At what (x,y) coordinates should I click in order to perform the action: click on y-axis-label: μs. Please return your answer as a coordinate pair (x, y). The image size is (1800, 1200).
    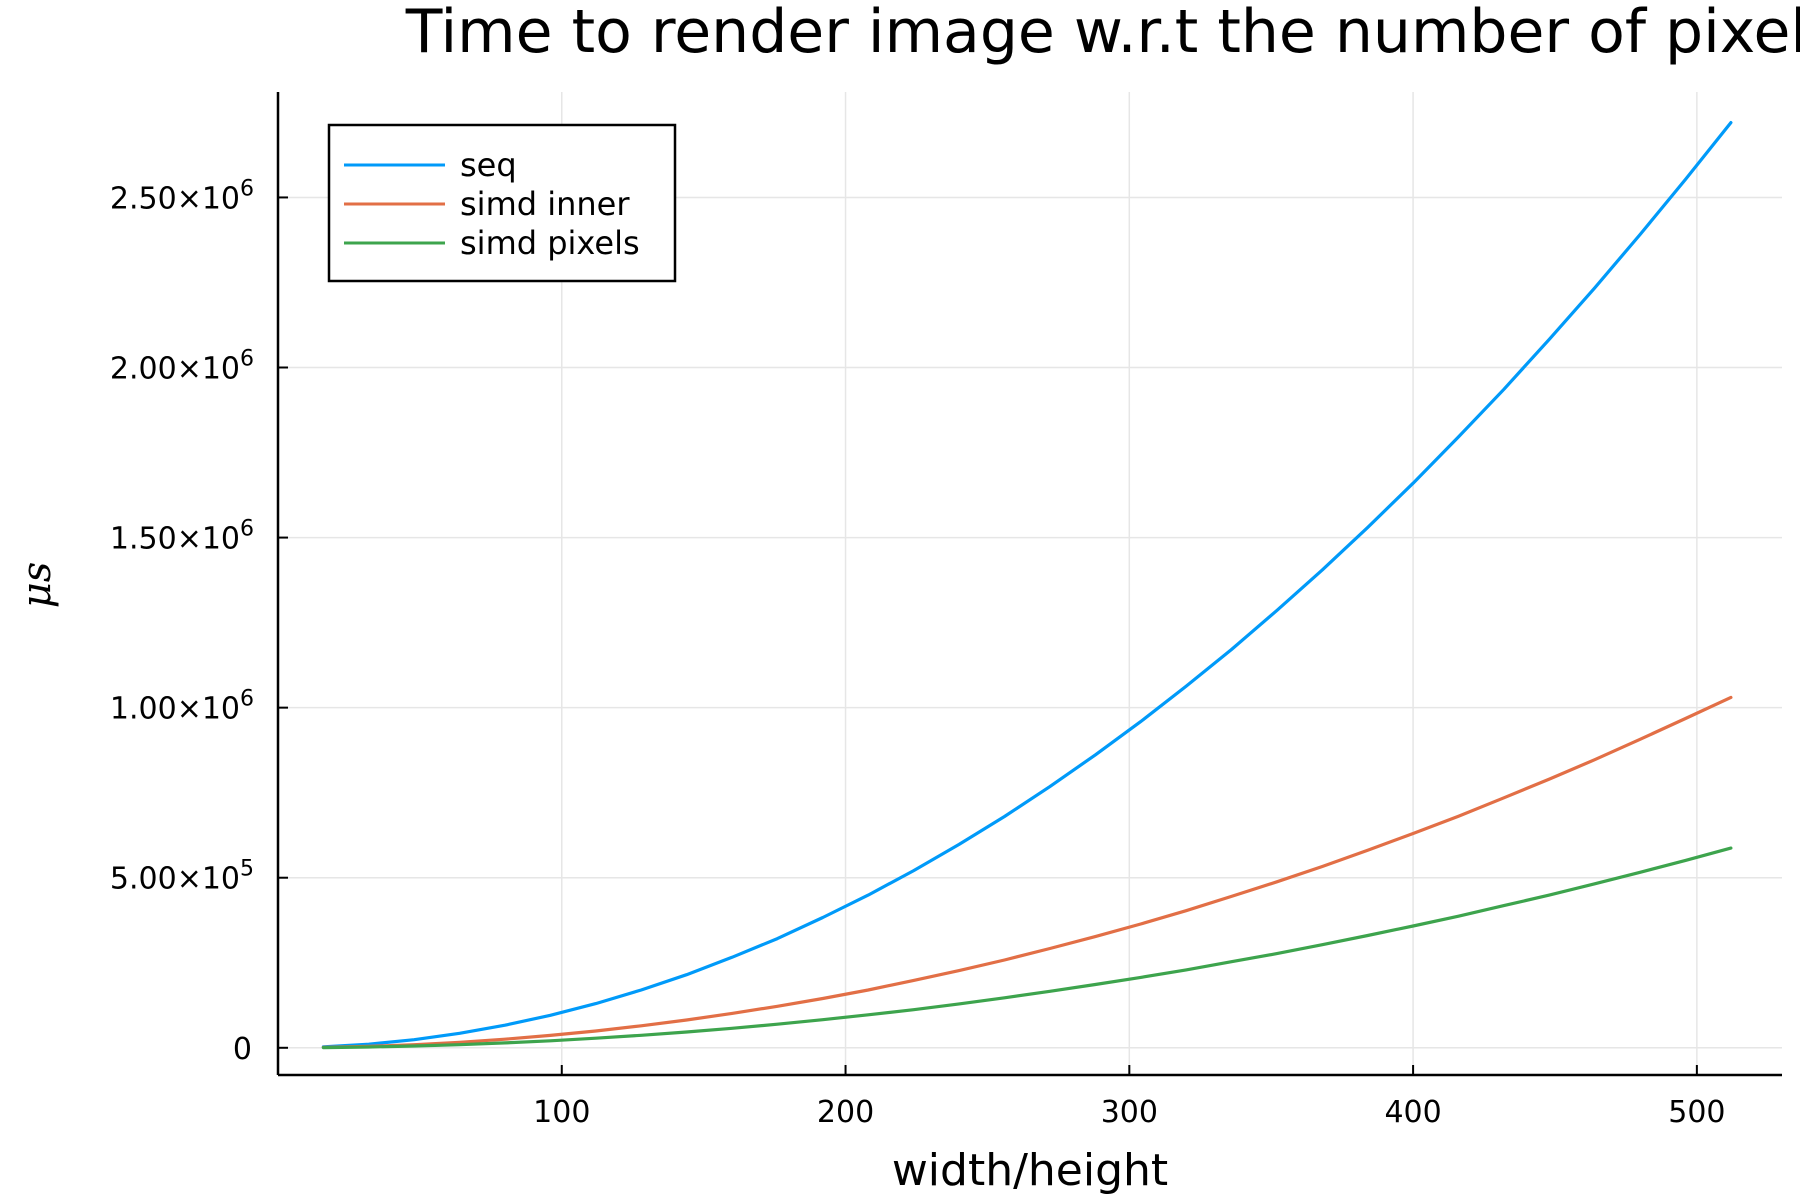
    Looking at the image, I should click on (37, 585).